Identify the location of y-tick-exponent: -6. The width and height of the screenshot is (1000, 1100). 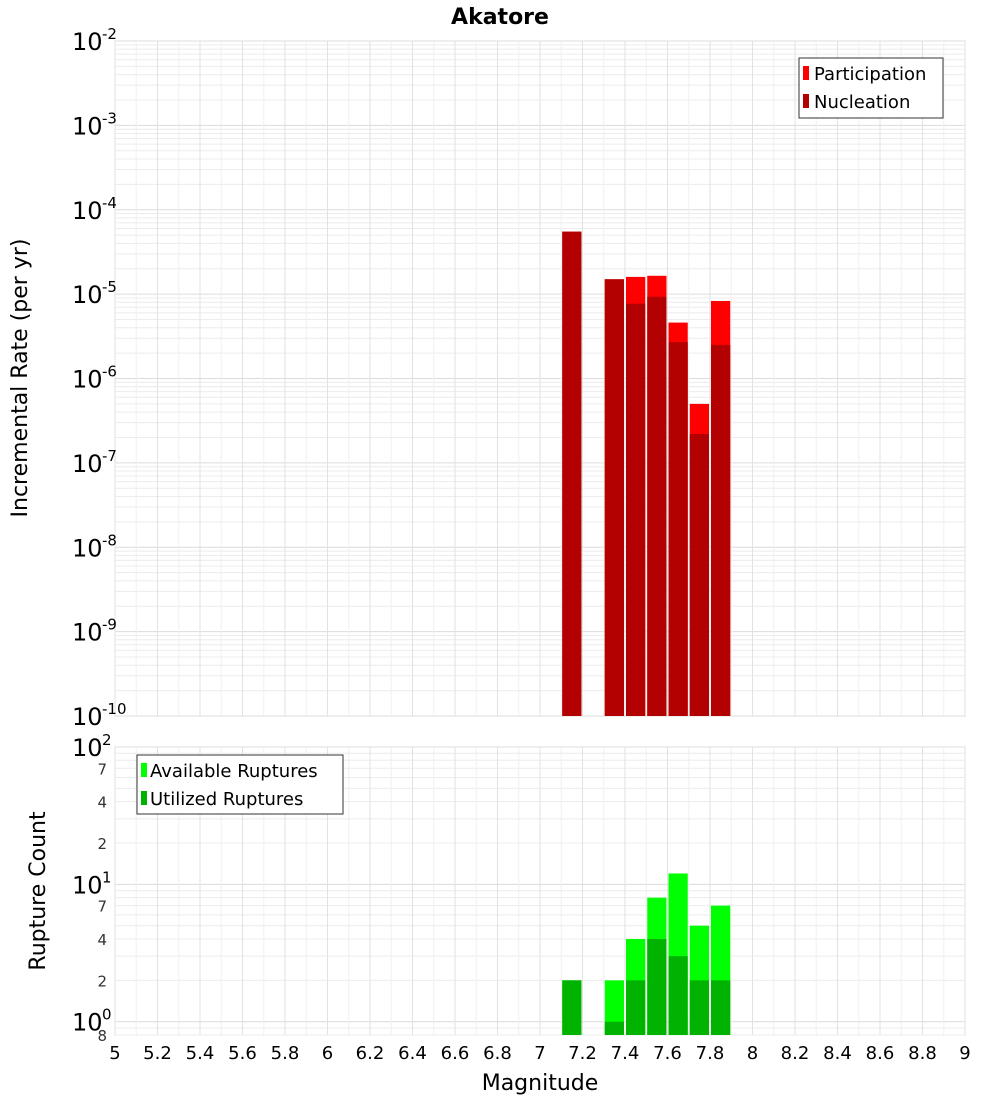
(109, 372).